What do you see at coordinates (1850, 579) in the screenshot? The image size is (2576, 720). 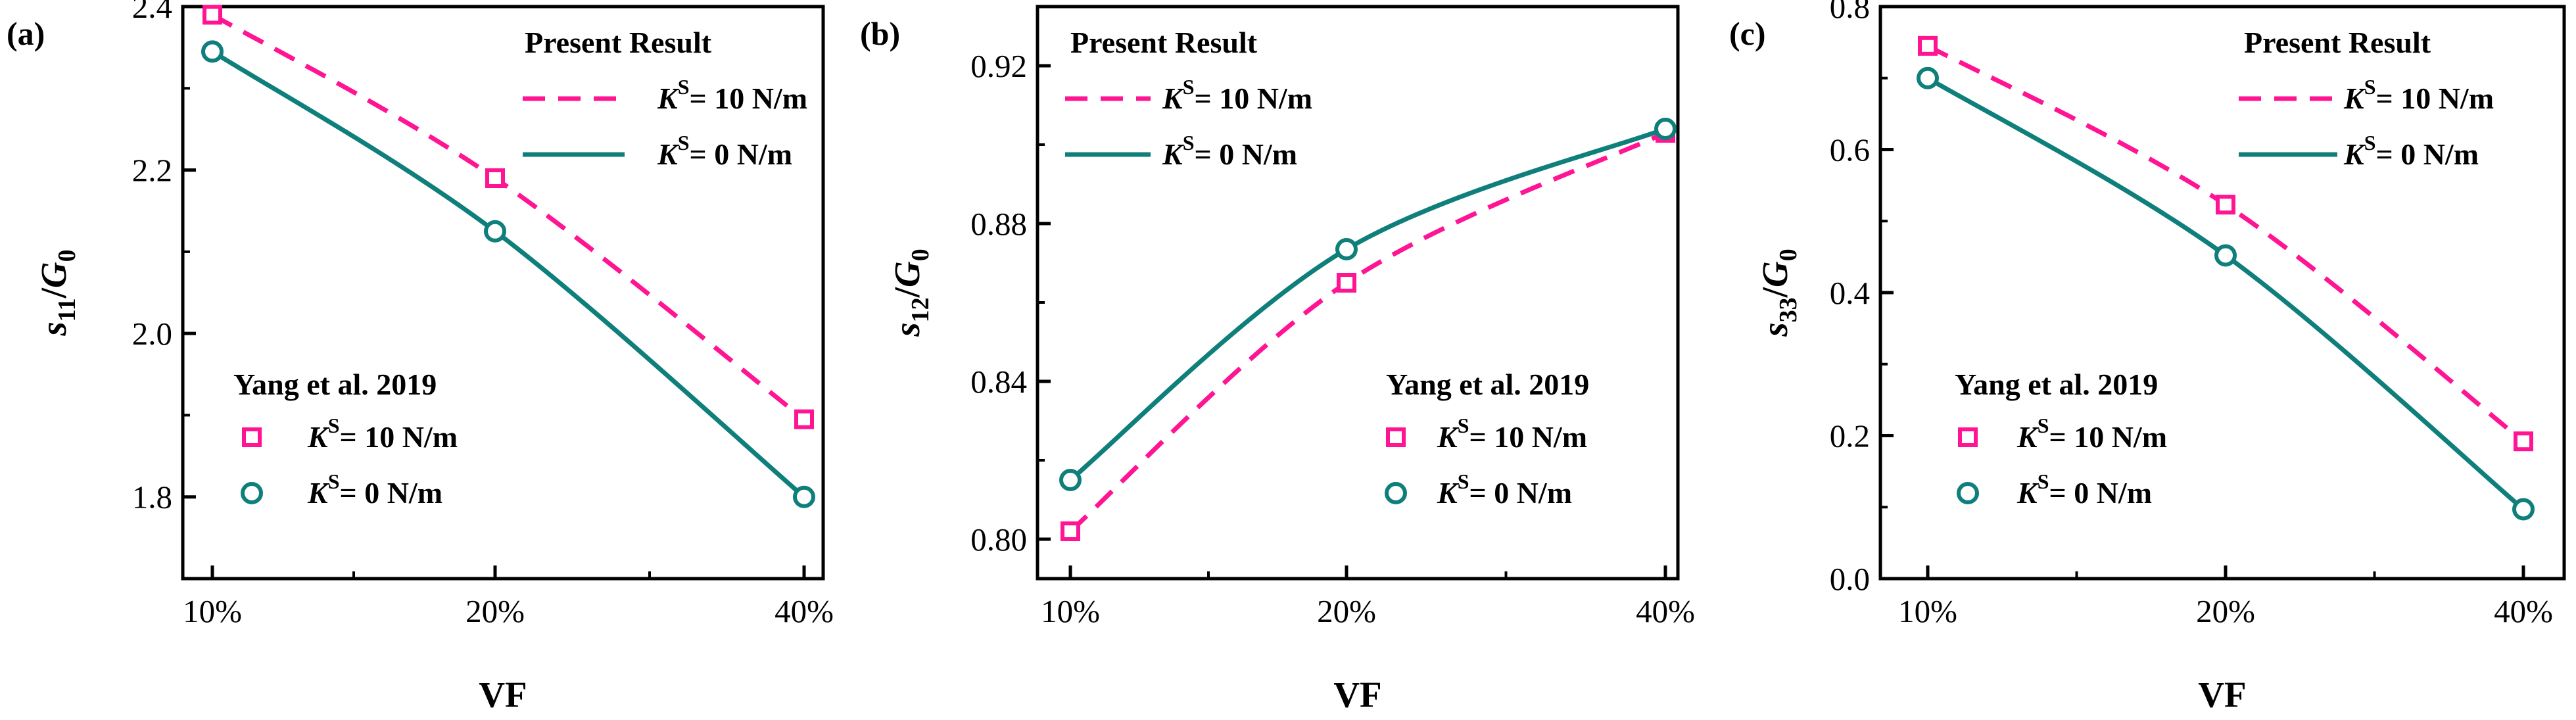 I see `y-tick-label: 0.0` at bounding box center [1850, 579].